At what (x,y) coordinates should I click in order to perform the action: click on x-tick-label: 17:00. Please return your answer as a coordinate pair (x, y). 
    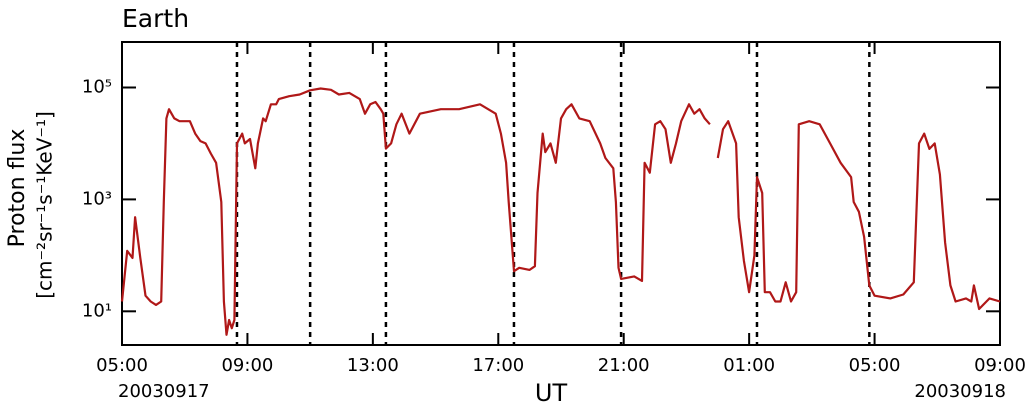
    Looking at the image, I should click on (498, 365).